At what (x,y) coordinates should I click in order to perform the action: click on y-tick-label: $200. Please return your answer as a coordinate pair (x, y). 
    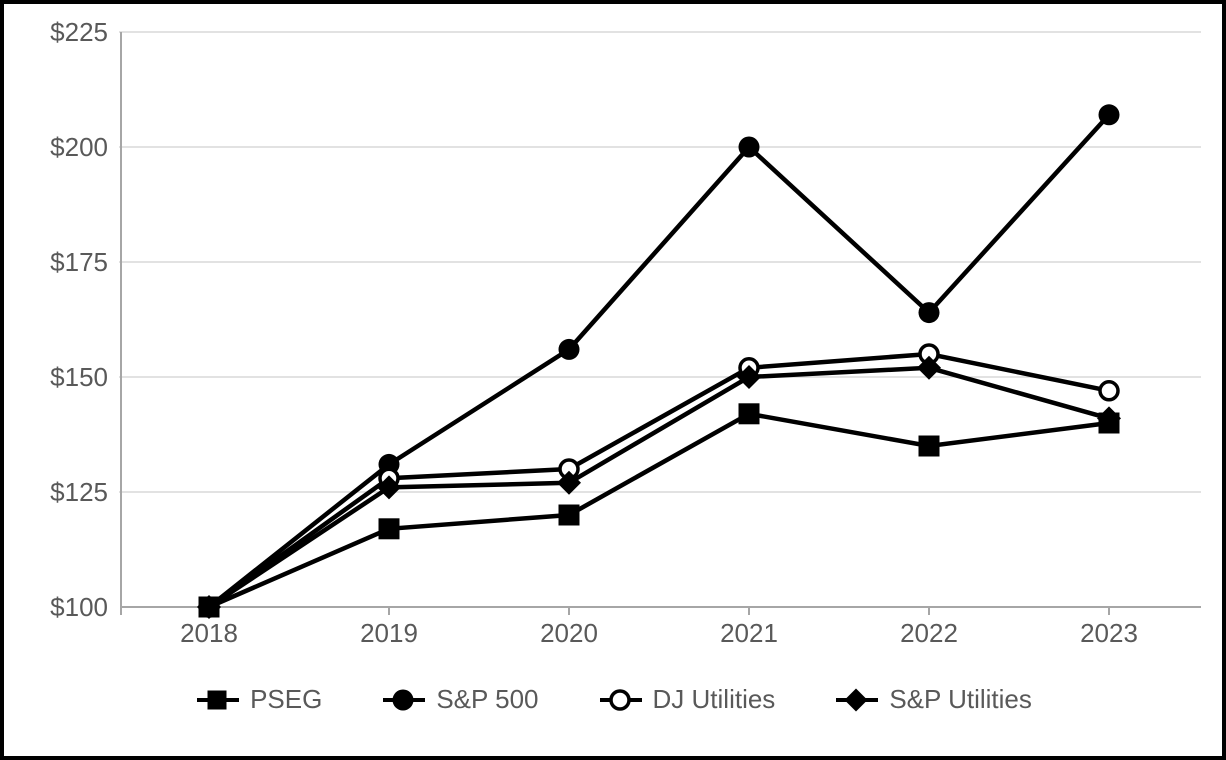
    Looking at the image, I should click on (79, 147).